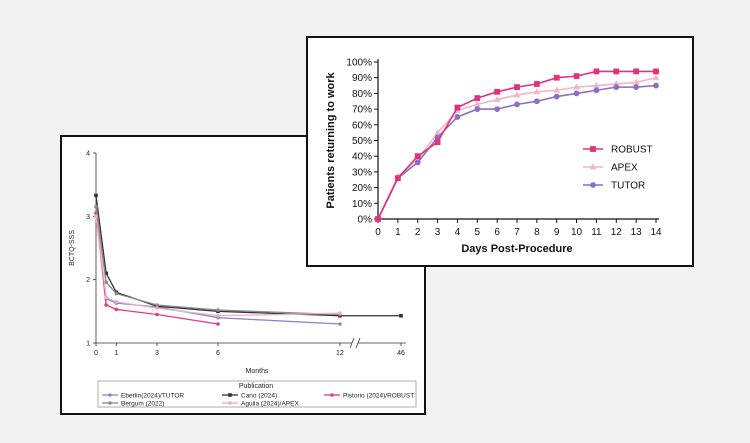 The width and height of the screenshot is (750, 443). Describe the element at coordinates (656, 232) in the screenshot. I see `x-tick-label: 14` at that location.